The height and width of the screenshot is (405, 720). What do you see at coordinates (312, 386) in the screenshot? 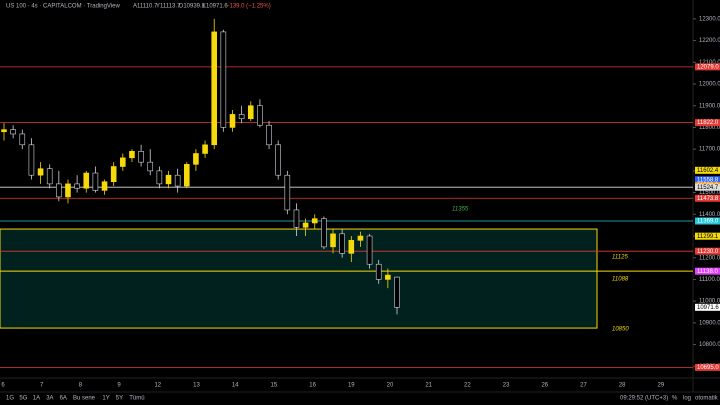
I see `x-tick-label: 16` at bounding box center [312, 386].